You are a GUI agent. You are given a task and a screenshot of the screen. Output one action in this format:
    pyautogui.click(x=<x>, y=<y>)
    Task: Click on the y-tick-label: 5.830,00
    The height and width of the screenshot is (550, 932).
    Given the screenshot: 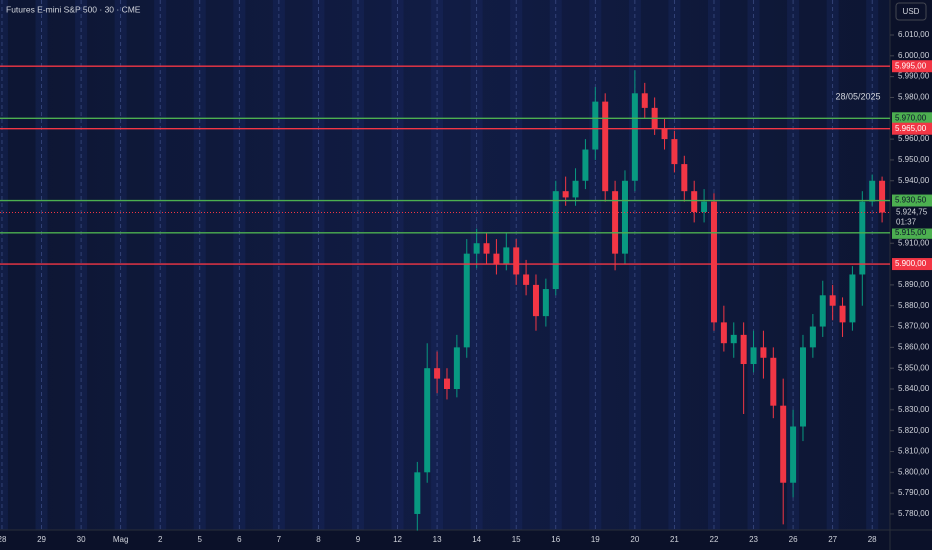 What is the action you would take?
    pyautogui.click(x=914, y=409)
    